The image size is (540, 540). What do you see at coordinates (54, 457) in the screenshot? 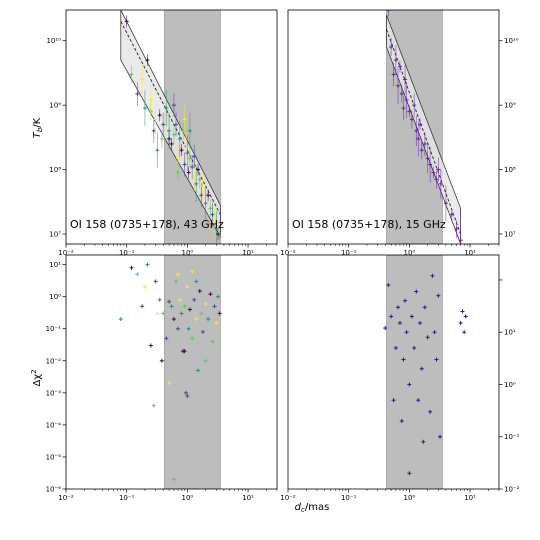
I see `y-tick-label: 10⁻⁵` at bounding box center [54, 457].